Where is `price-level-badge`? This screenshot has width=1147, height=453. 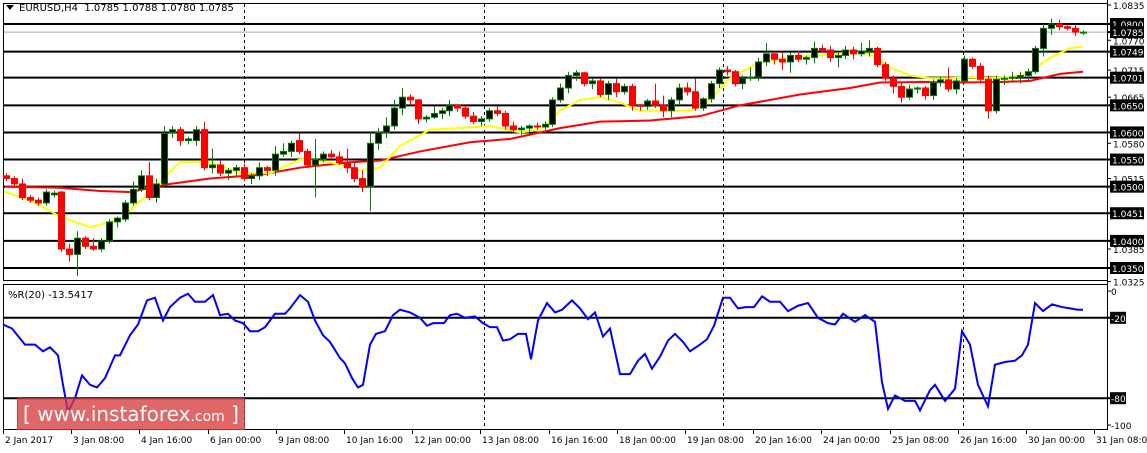
price-level-badge is located at coordinates (1127, 240).